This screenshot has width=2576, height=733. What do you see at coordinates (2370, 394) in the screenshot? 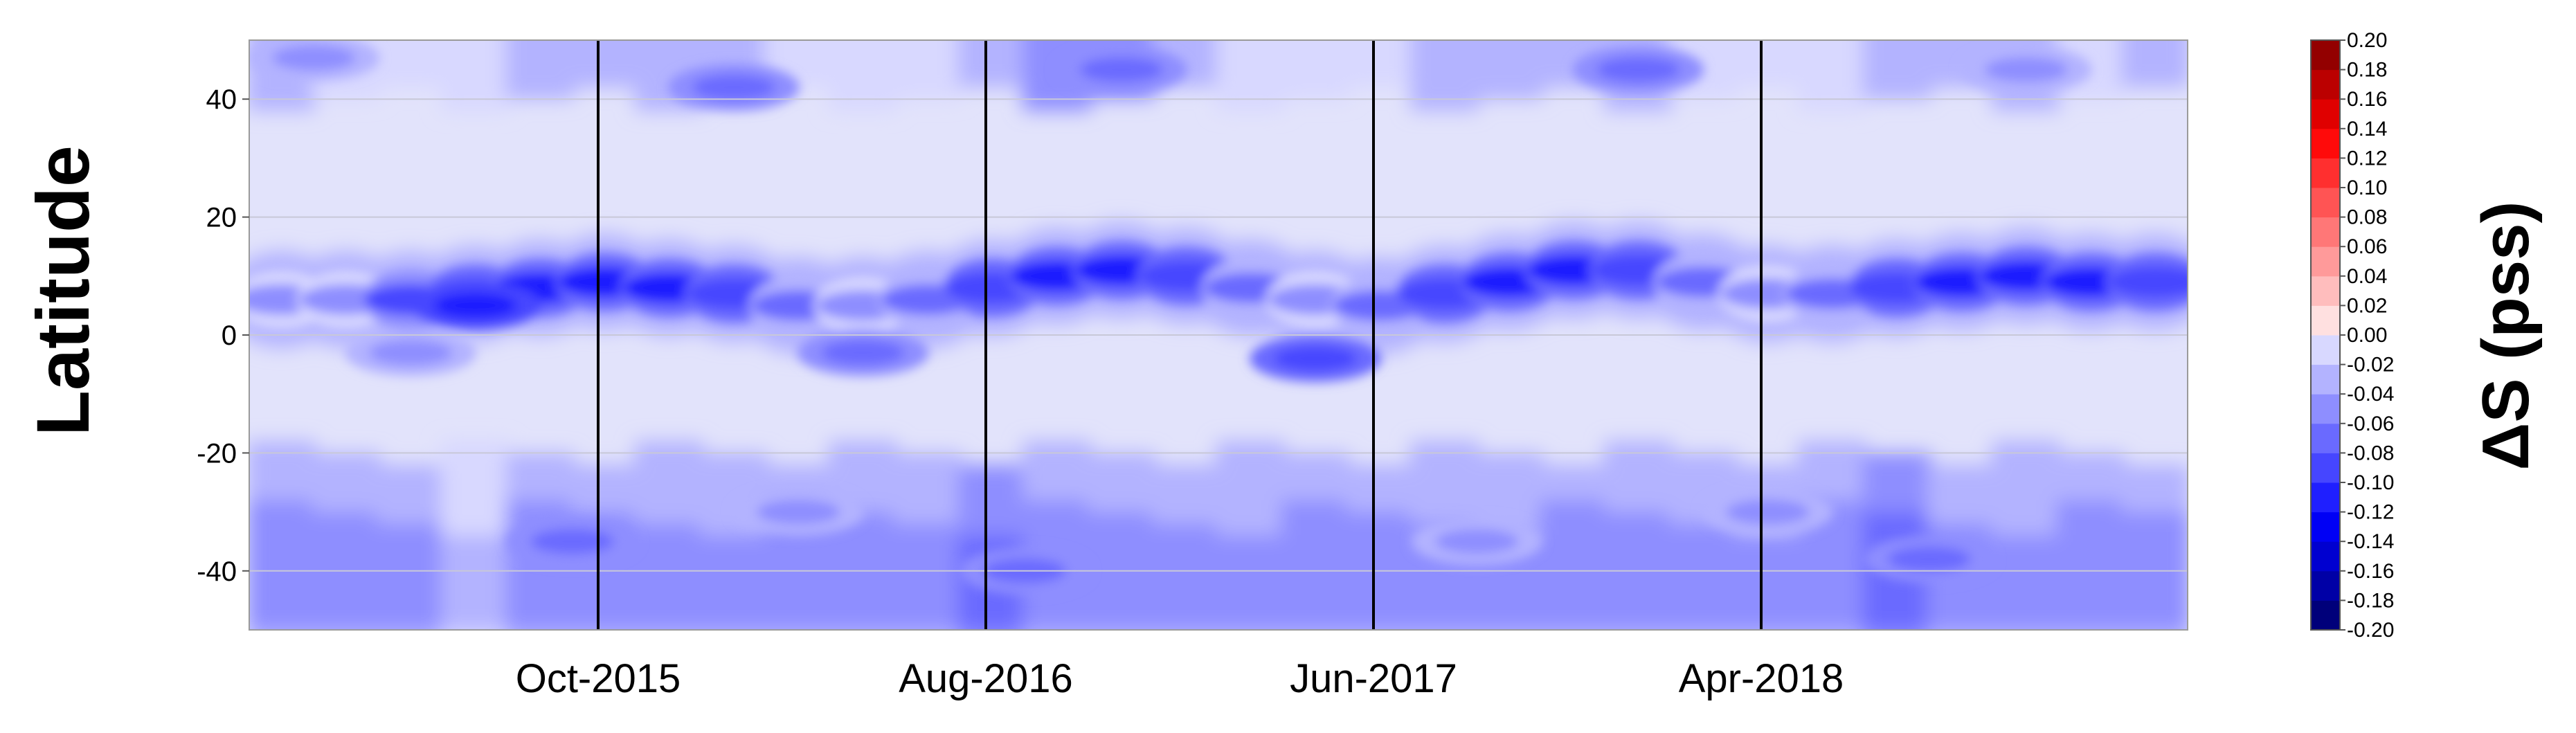
I see `colorbar-tick-label: -0.04` at bounding box center [2370, 394].